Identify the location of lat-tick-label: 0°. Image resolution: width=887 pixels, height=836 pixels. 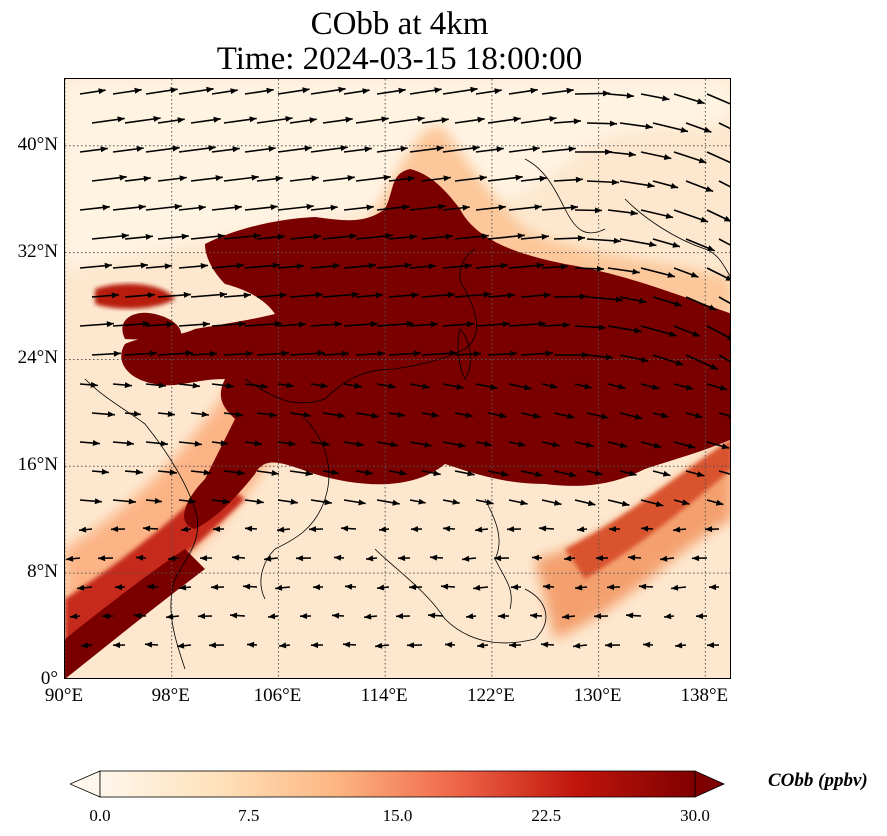
(49, 678).